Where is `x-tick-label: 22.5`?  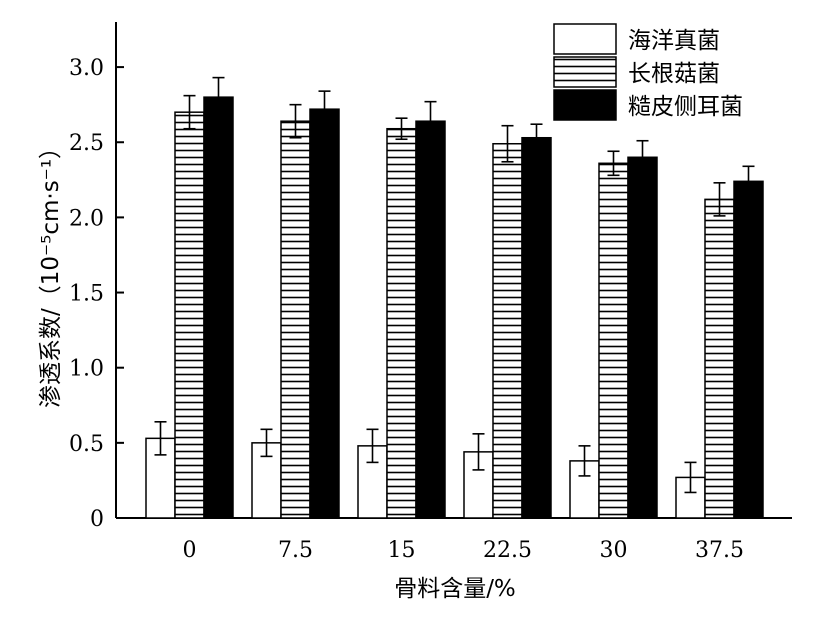 x-tick-label: 22.5 is located at coordinates (507, 550).